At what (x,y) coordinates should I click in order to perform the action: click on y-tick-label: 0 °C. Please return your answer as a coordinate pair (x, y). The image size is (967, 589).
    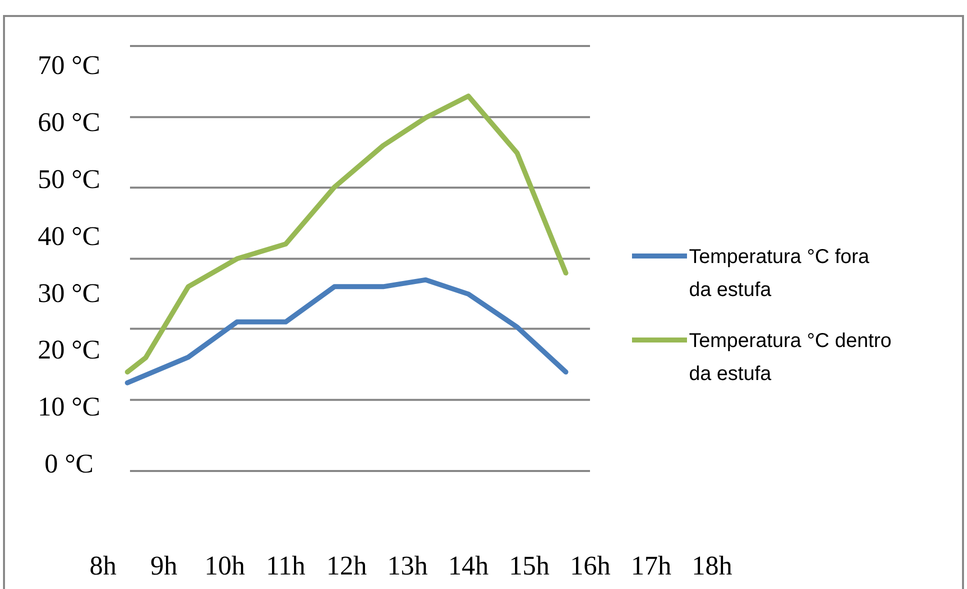
    Looking at the image, I should click on (69, 463).